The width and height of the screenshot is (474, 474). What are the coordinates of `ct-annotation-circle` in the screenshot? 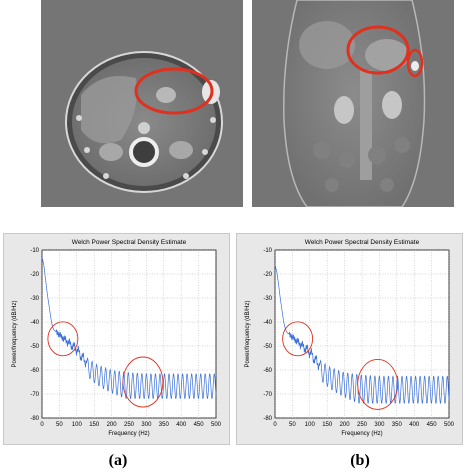 It's located at (174, 91).